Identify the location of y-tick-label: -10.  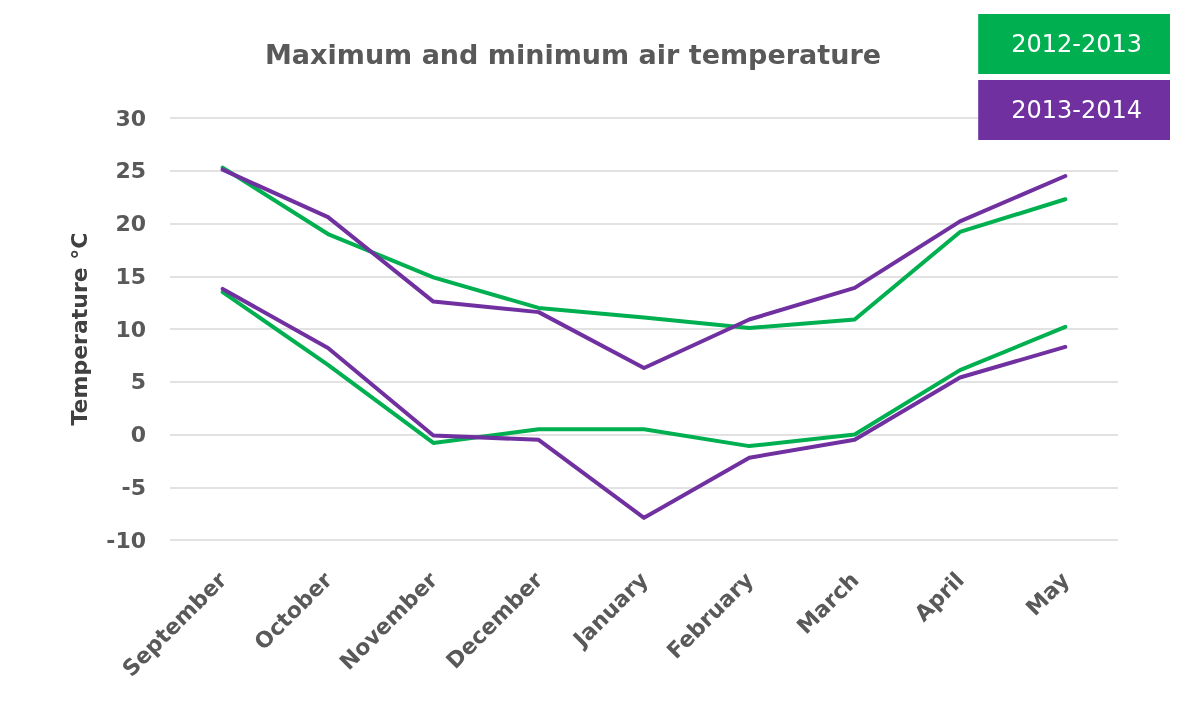
(126, 540).